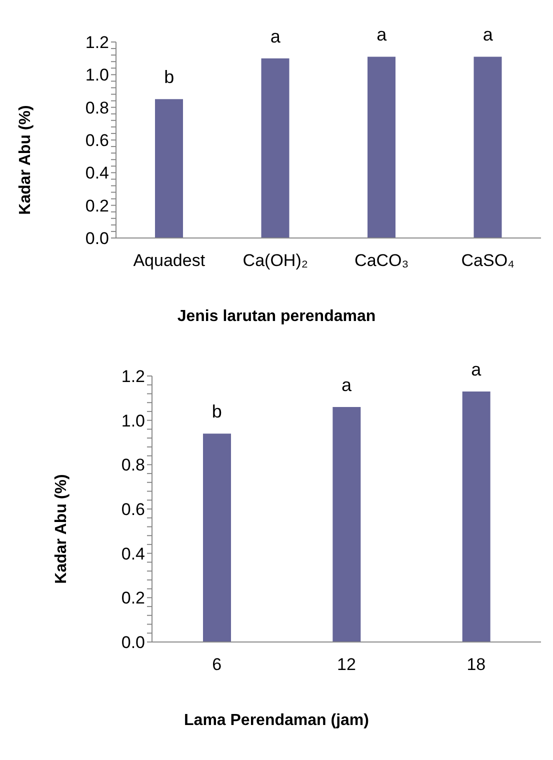 Image resolution: width=553 pixels, height=760 pixels. I want to click on x-tick-label: Aquadest, so click(169, 260).